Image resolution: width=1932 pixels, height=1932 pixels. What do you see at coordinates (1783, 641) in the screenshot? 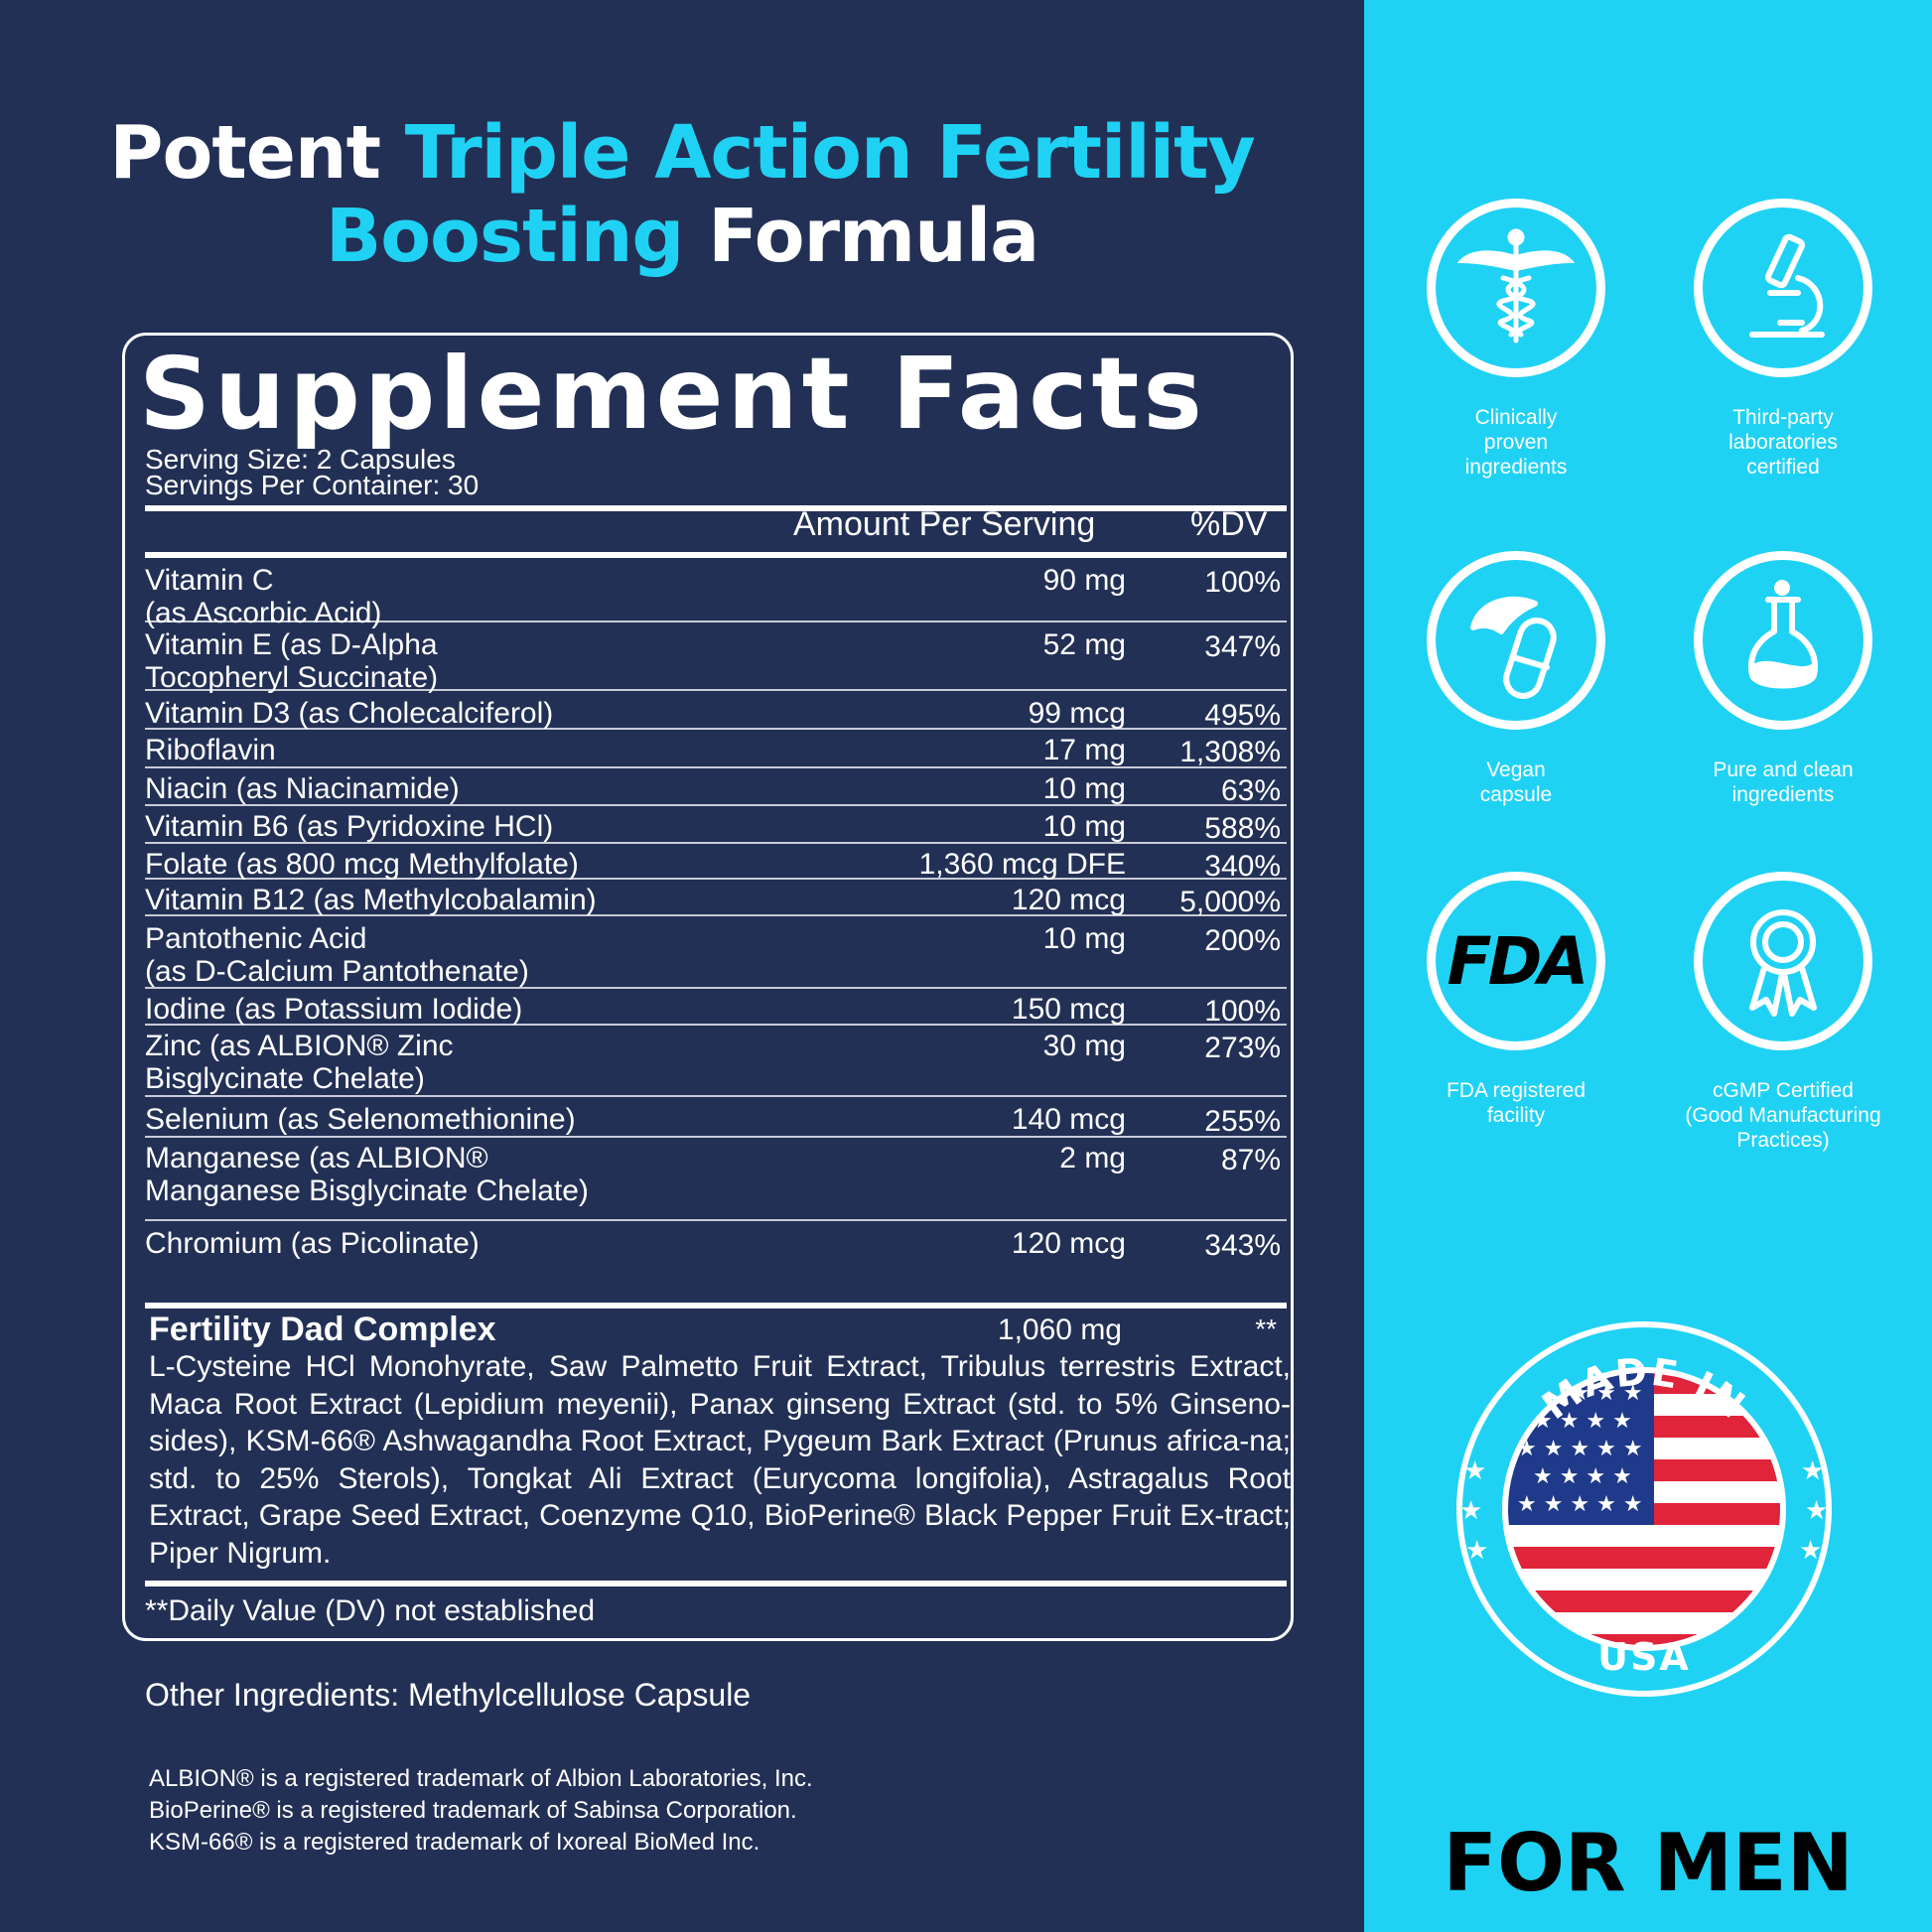
I see `flask-icon` at bounding box center [1783, 641].